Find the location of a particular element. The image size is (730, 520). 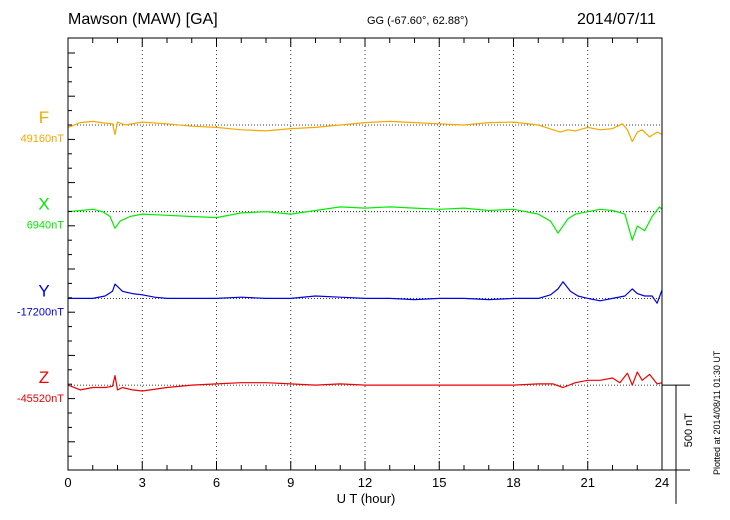

x-axis-label: U T (hour) is located at coordinates (366, 498).